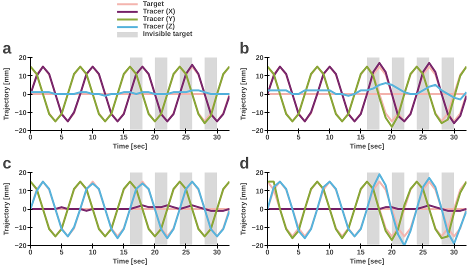  I want to click on chart-title: a, so click(7, 49).